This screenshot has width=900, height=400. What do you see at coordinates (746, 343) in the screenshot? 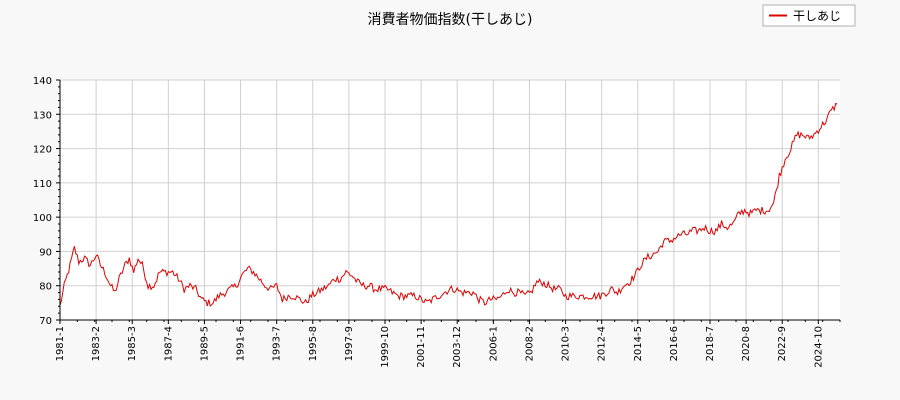
I see `x-tick-label: 2020-8` at bounding box center [746, 343].